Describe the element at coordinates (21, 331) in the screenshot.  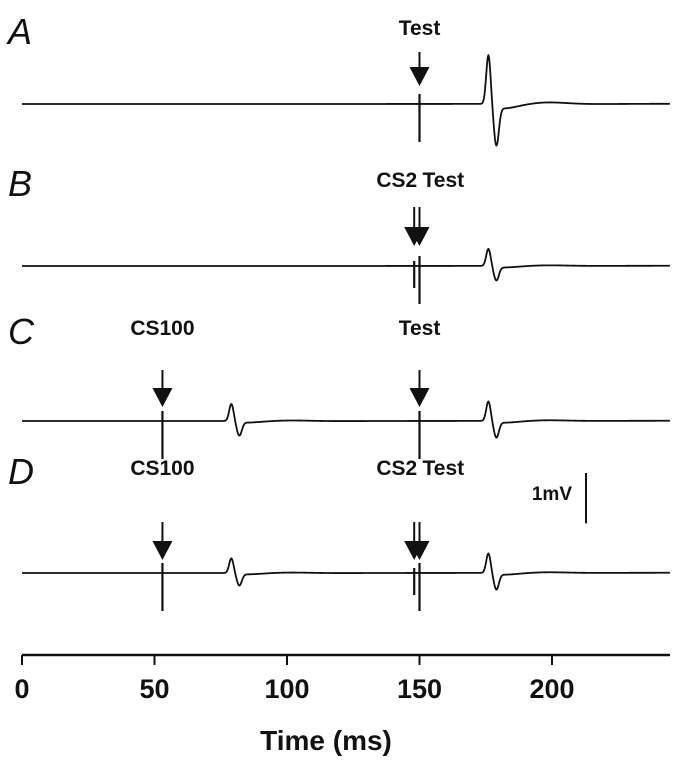
I see `panel-label-c: C` at that location.